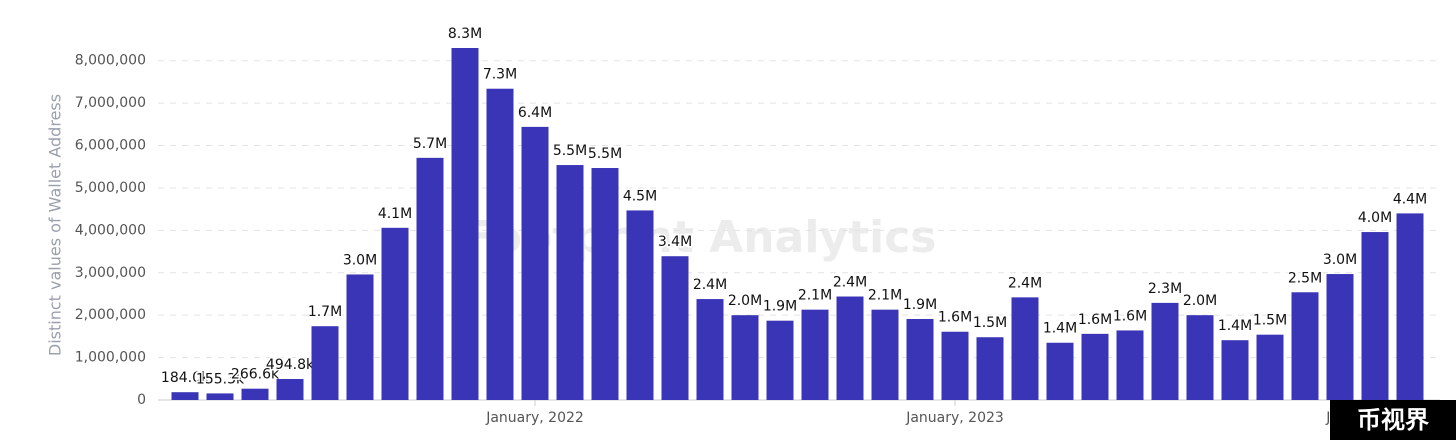 This screenshot has height=440, width=1456. Describe the element at coordinates (220, 379) in the screenshot. I see `value-label: 155.3k` at that location.